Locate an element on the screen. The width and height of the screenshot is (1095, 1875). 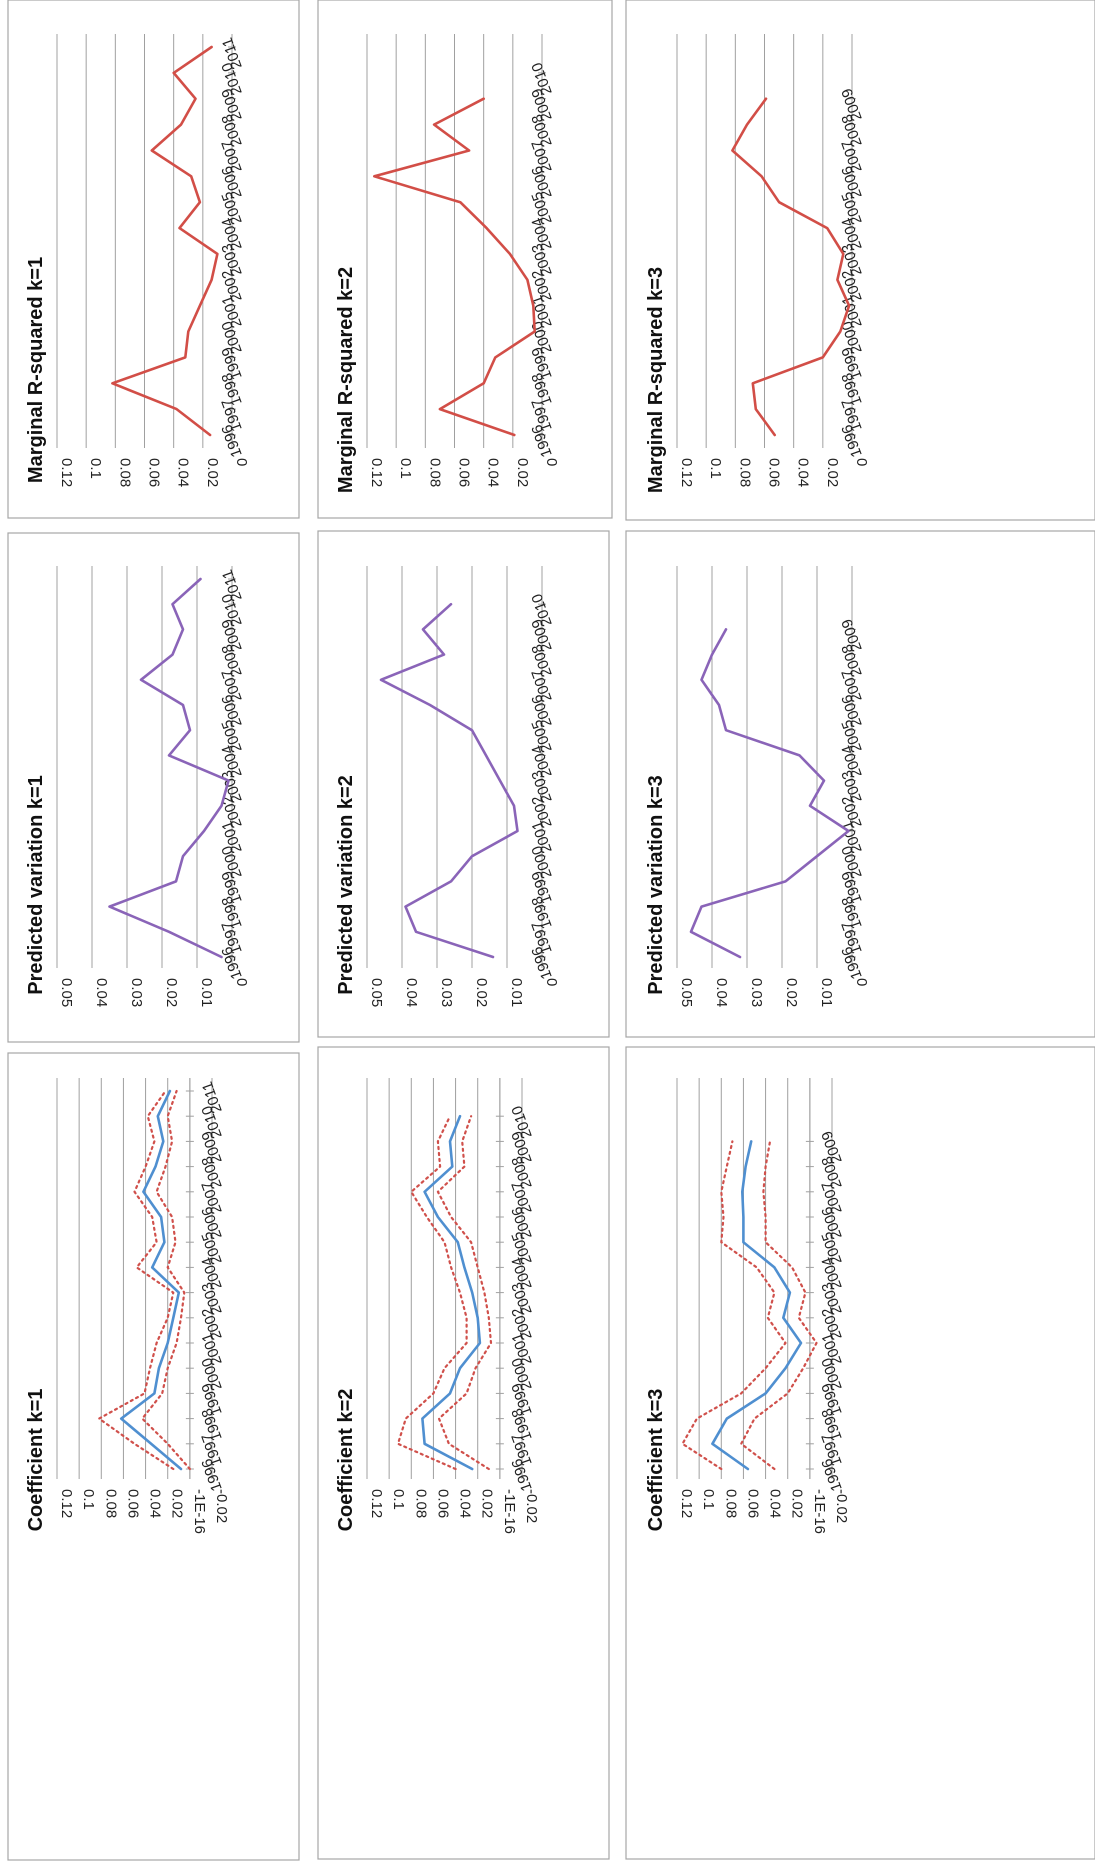
chart-title: Marginal R-squared k=2 is located at coordinates (346, 380).